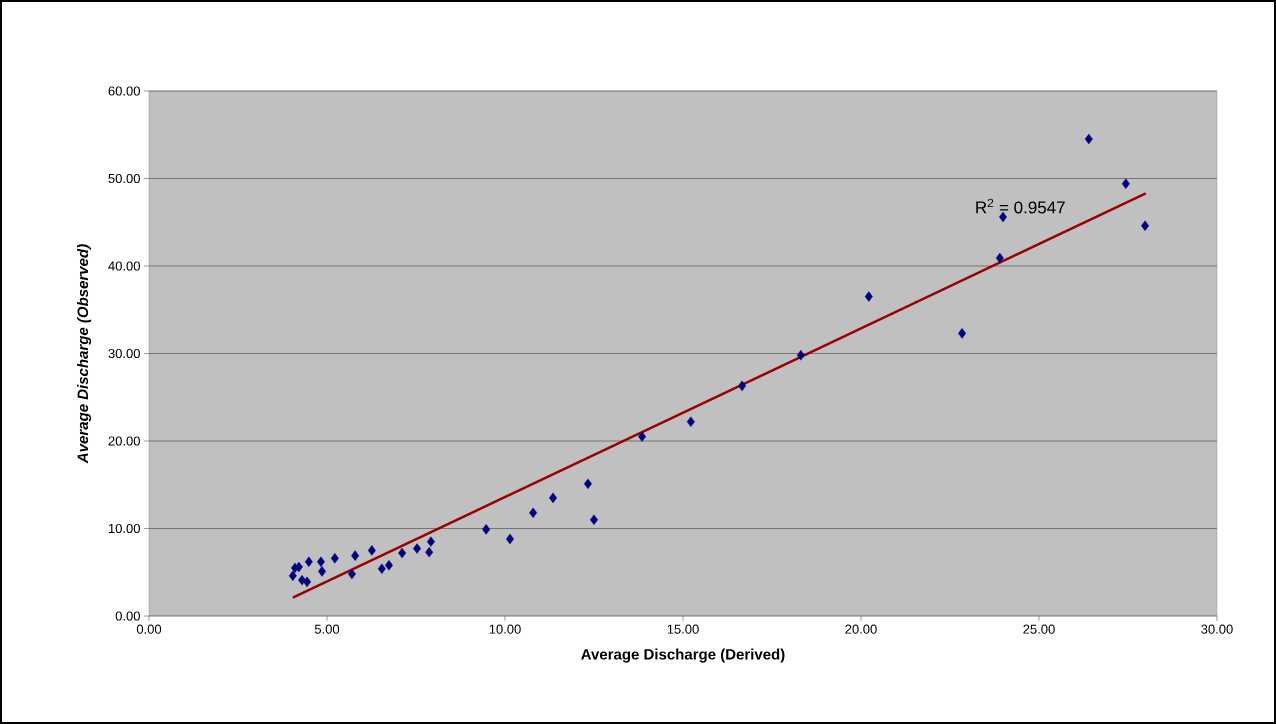 The height and width of the screenshot is (724, 1276). I want to click on y-tick-label: 20.00, so click(124, 441).